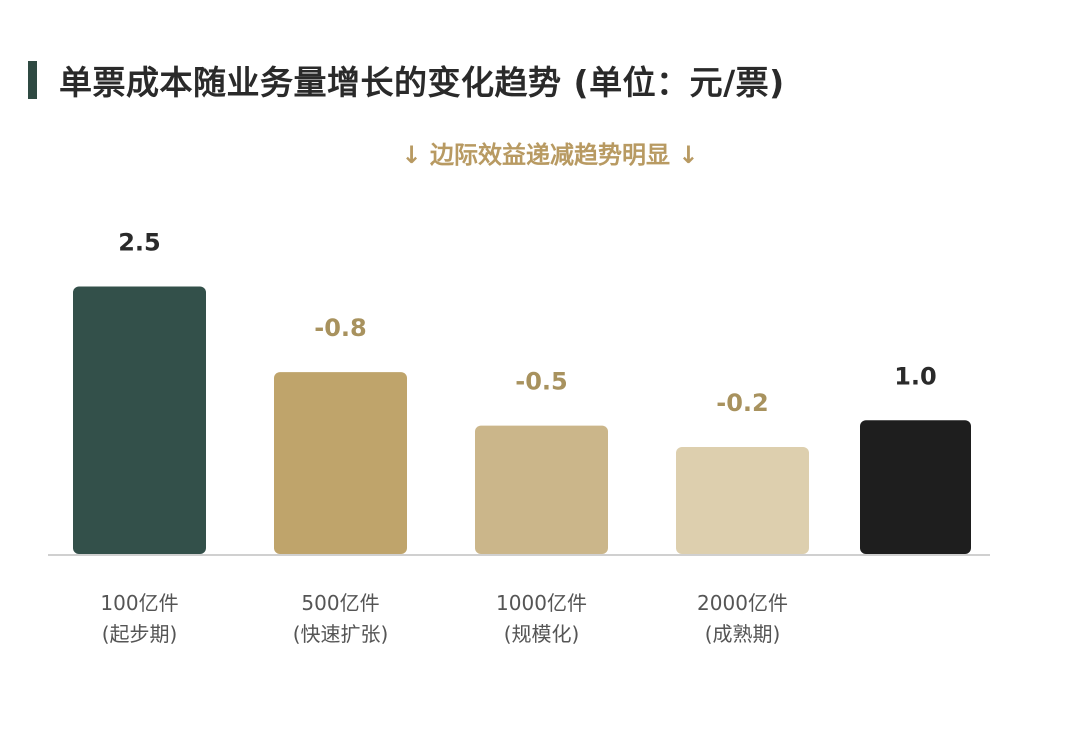 This screenshot has height=746, width=1073. I want to click on value-label-3: -0.2, so click(742, 403).